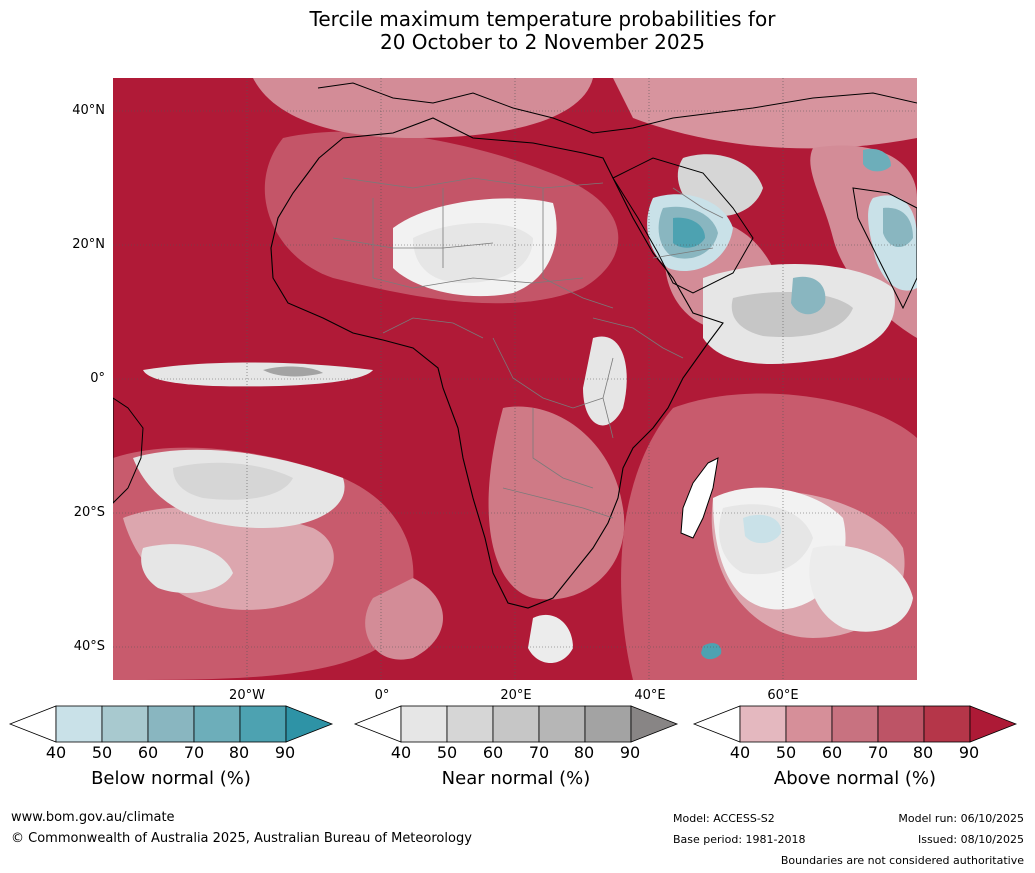 This screenshot has height=873, width=1035. I want to click on colorbar-above-svg, so click(855, 724).